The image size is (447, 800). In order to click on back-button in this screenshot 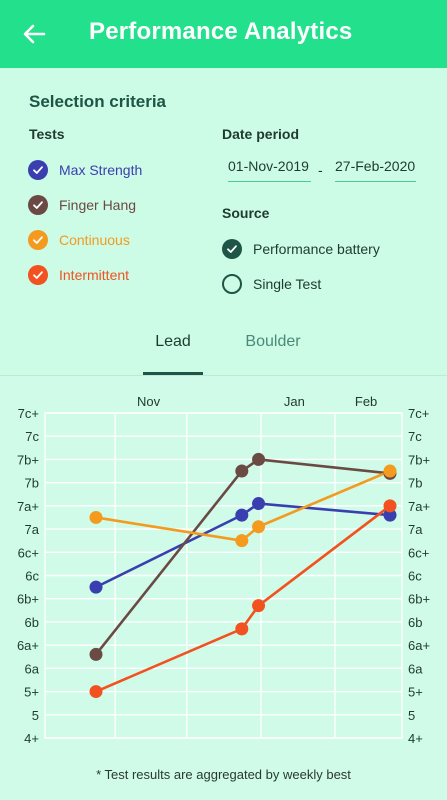, I will do `click(34, 34)`.